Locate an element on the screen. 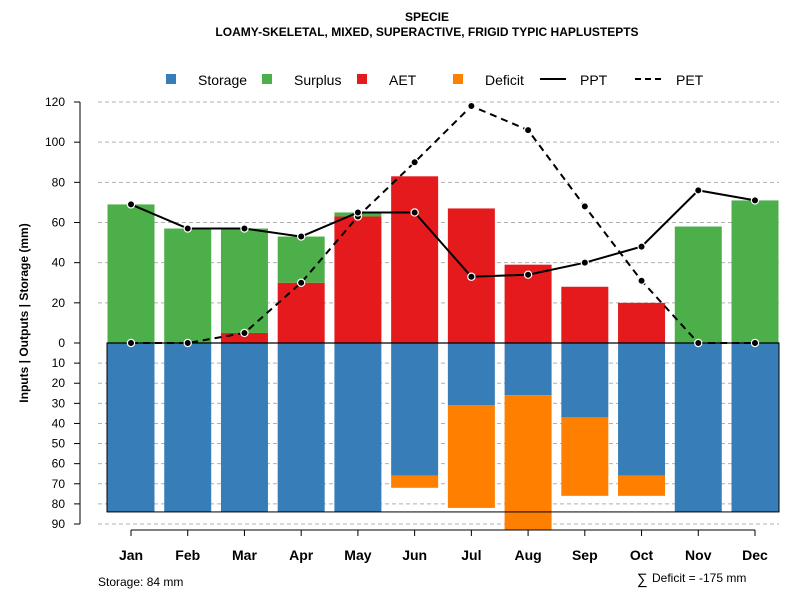  pet-point-aug is located at coordinates (528, 130).